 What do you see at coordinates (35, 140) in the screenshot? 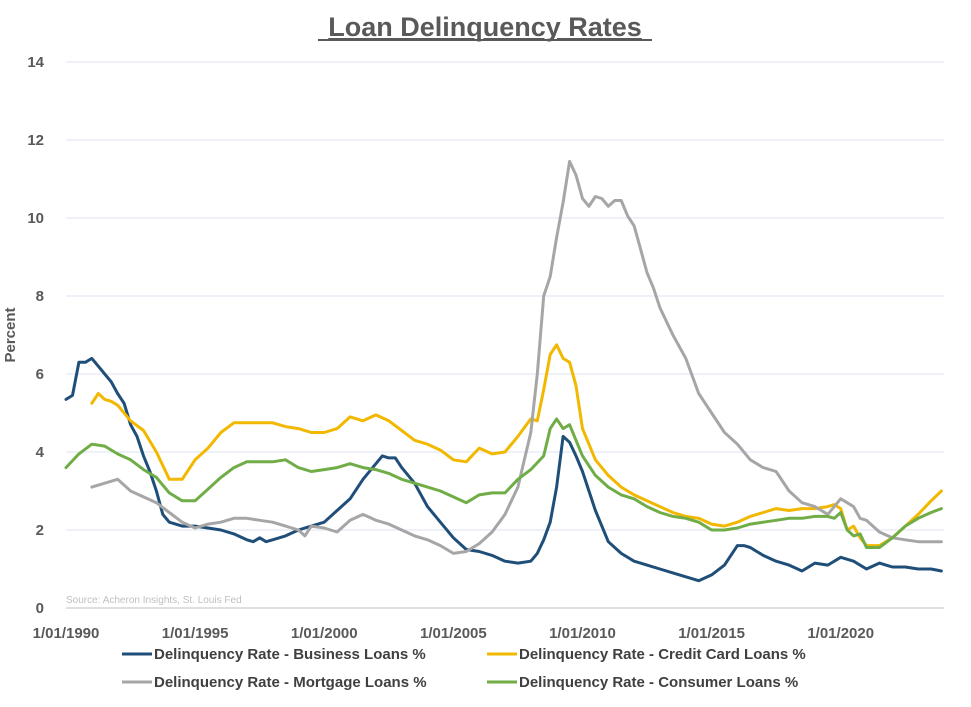
I see `y-tick-label: 12` at bounding box center [35, 140].